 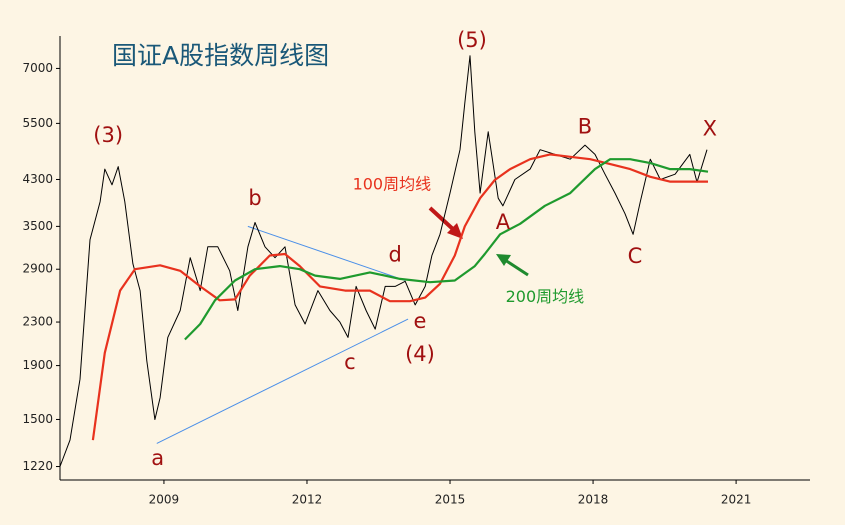 What do you see at coordinates (37, 466) in the screenshot?
I see `y-tick-label: 1220` at bounding box center [37, 466].